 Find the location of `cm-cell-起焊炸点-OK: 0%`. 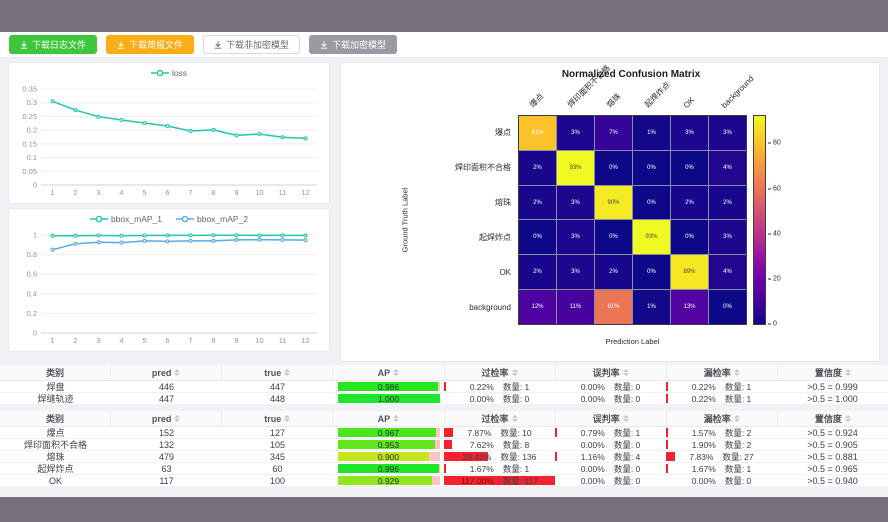

cm-cell-起焊炸点-OK: 0% is located at coordinates (689, 237).